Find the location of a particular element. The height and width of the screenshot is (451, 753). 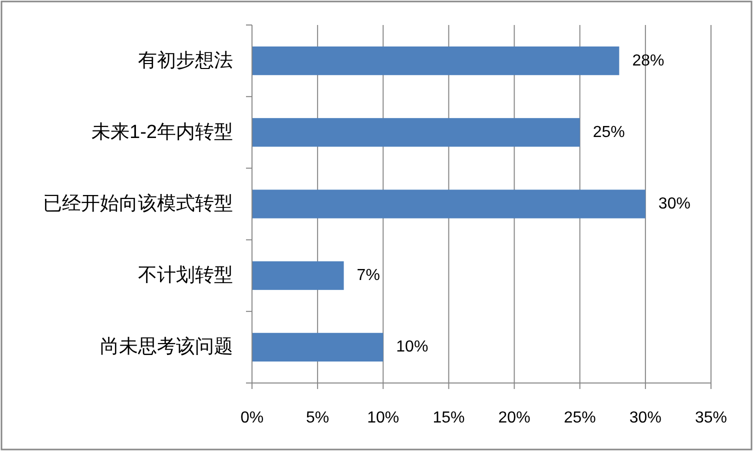

y-tick-label: 有初步想法 is located at coordinates (185, 60).